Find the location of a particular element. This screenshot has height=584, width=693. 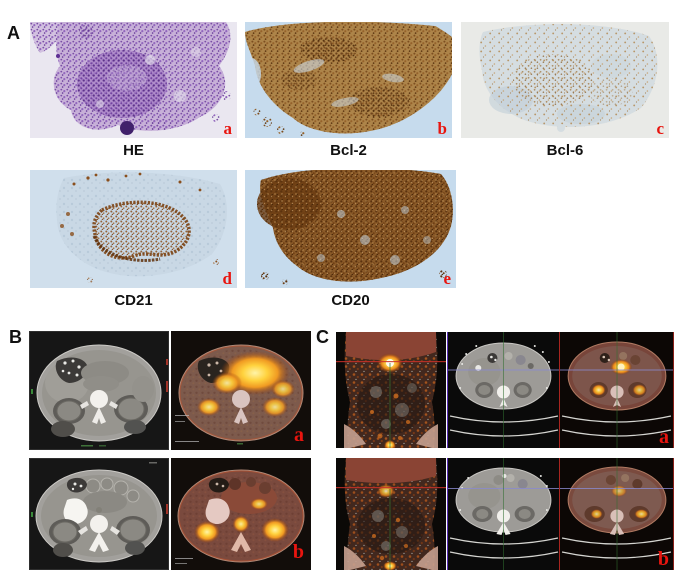

subfigure-letter-b-a: a is located at coordinates (299, 435).